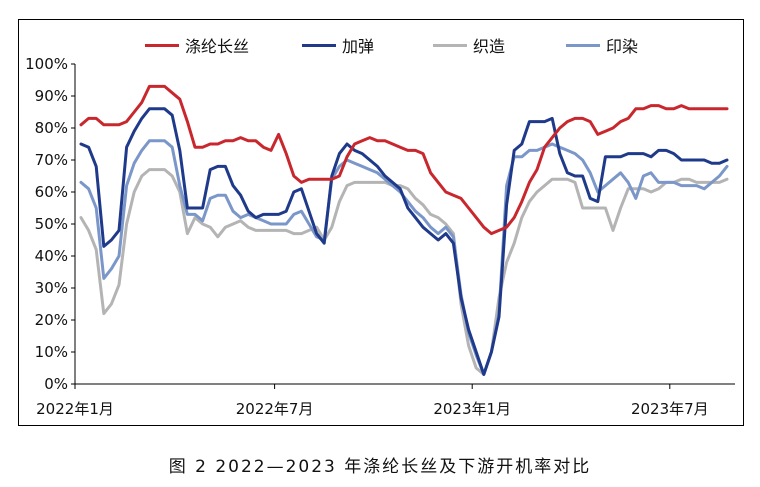 This screenshot has height=487, width=760. What do you see at coordinates (489, 46) in the screenshot?
I see `legend-label-weaving: 织造` at bounding box center [489, 46].